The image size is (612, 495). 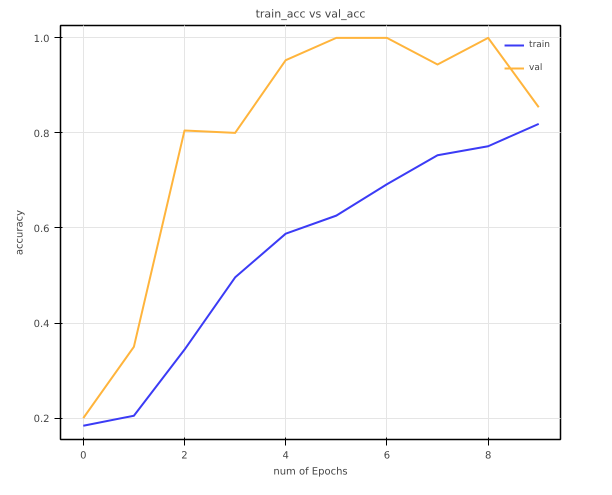 I want to click on y-tick-label: 0.4, so click(x=42, y=324).